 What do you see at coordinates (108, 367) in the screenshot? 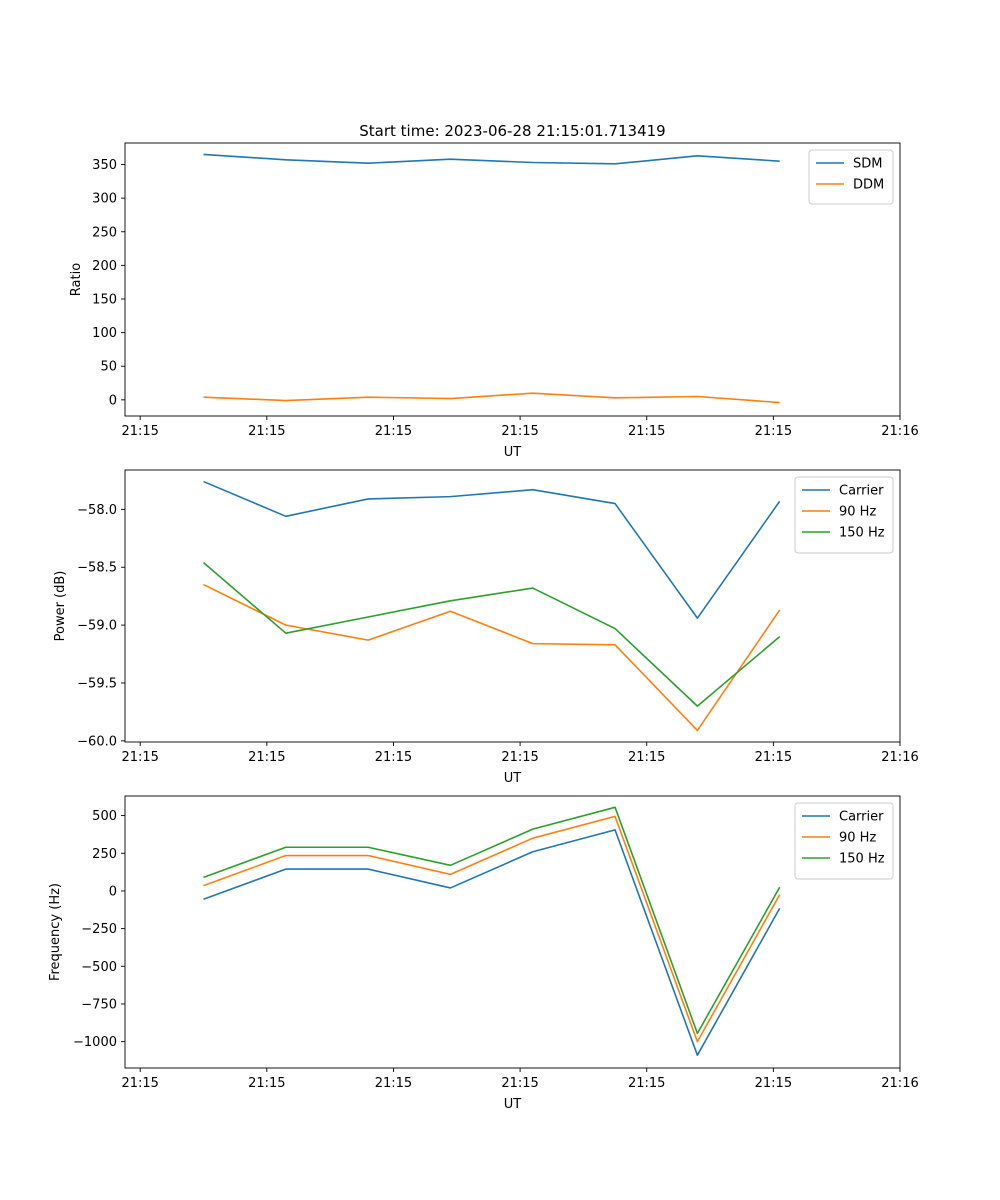
I see `y-tick-label: 50` at bounding box center [108, 367].